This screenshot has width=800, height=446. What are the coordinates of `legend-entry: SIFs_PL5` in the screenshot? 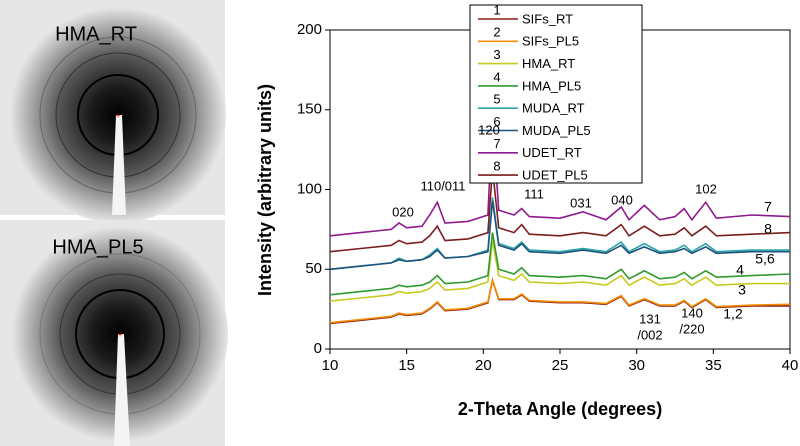 It's located at (550, 41).